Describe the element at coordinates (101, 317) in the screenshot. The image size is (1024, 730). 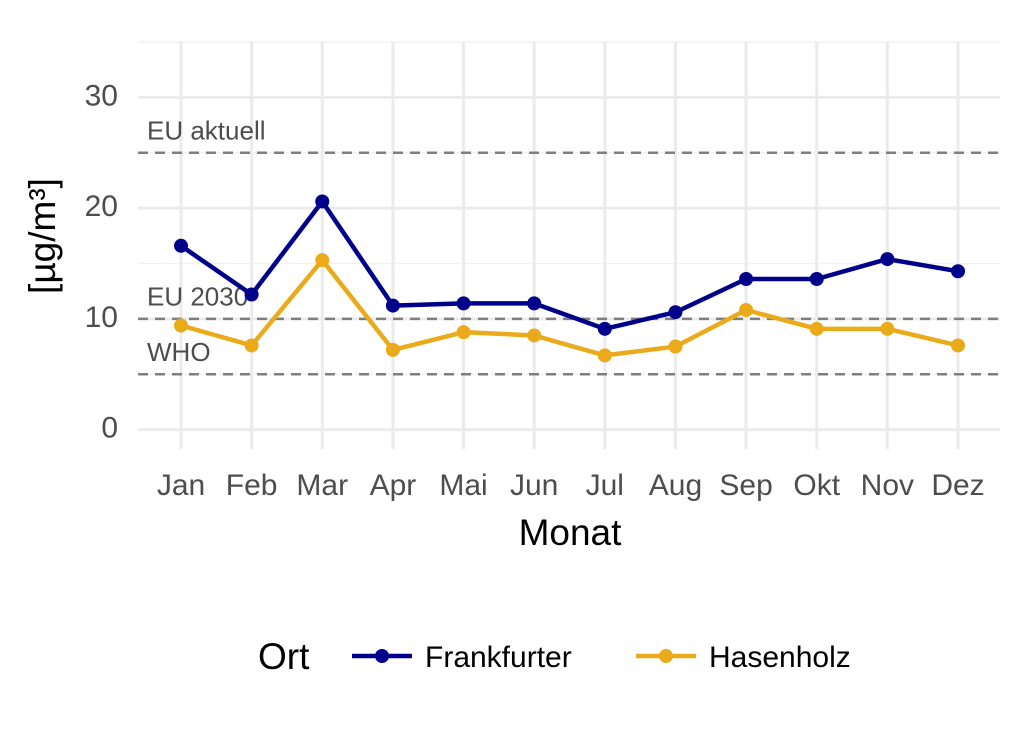
I see `y-tick-label: 10` at that location.